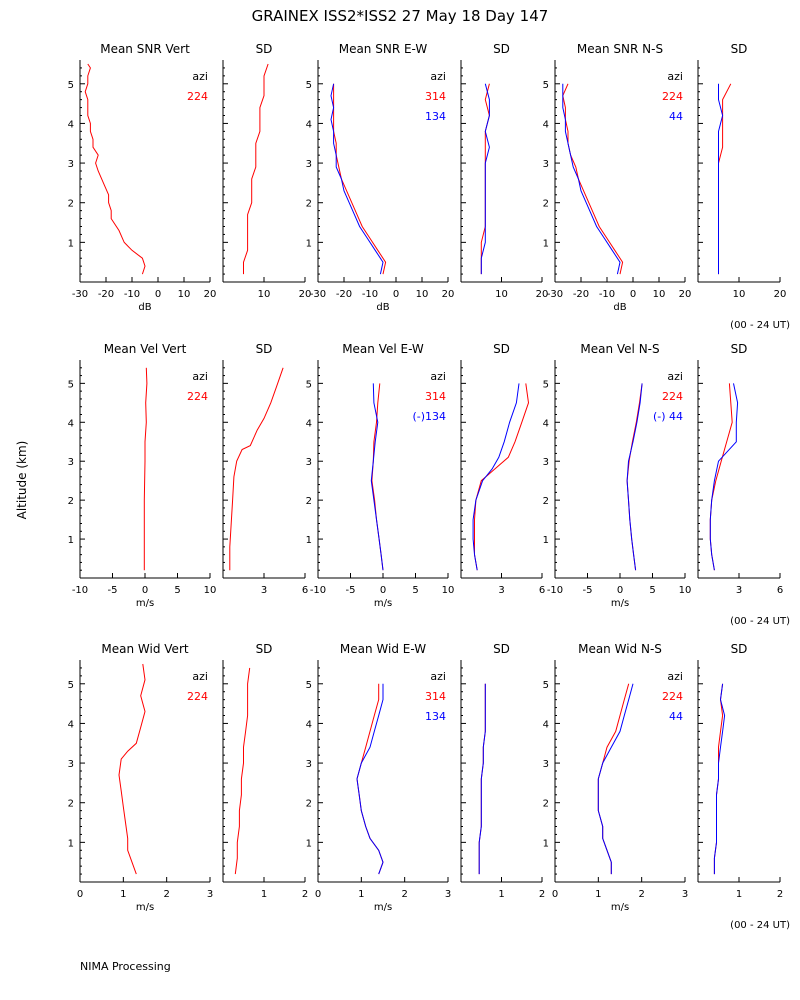  Describe the element at coordinates (668, 416) in the screenshot. I see `legend-entry: (-) 44` at that location.